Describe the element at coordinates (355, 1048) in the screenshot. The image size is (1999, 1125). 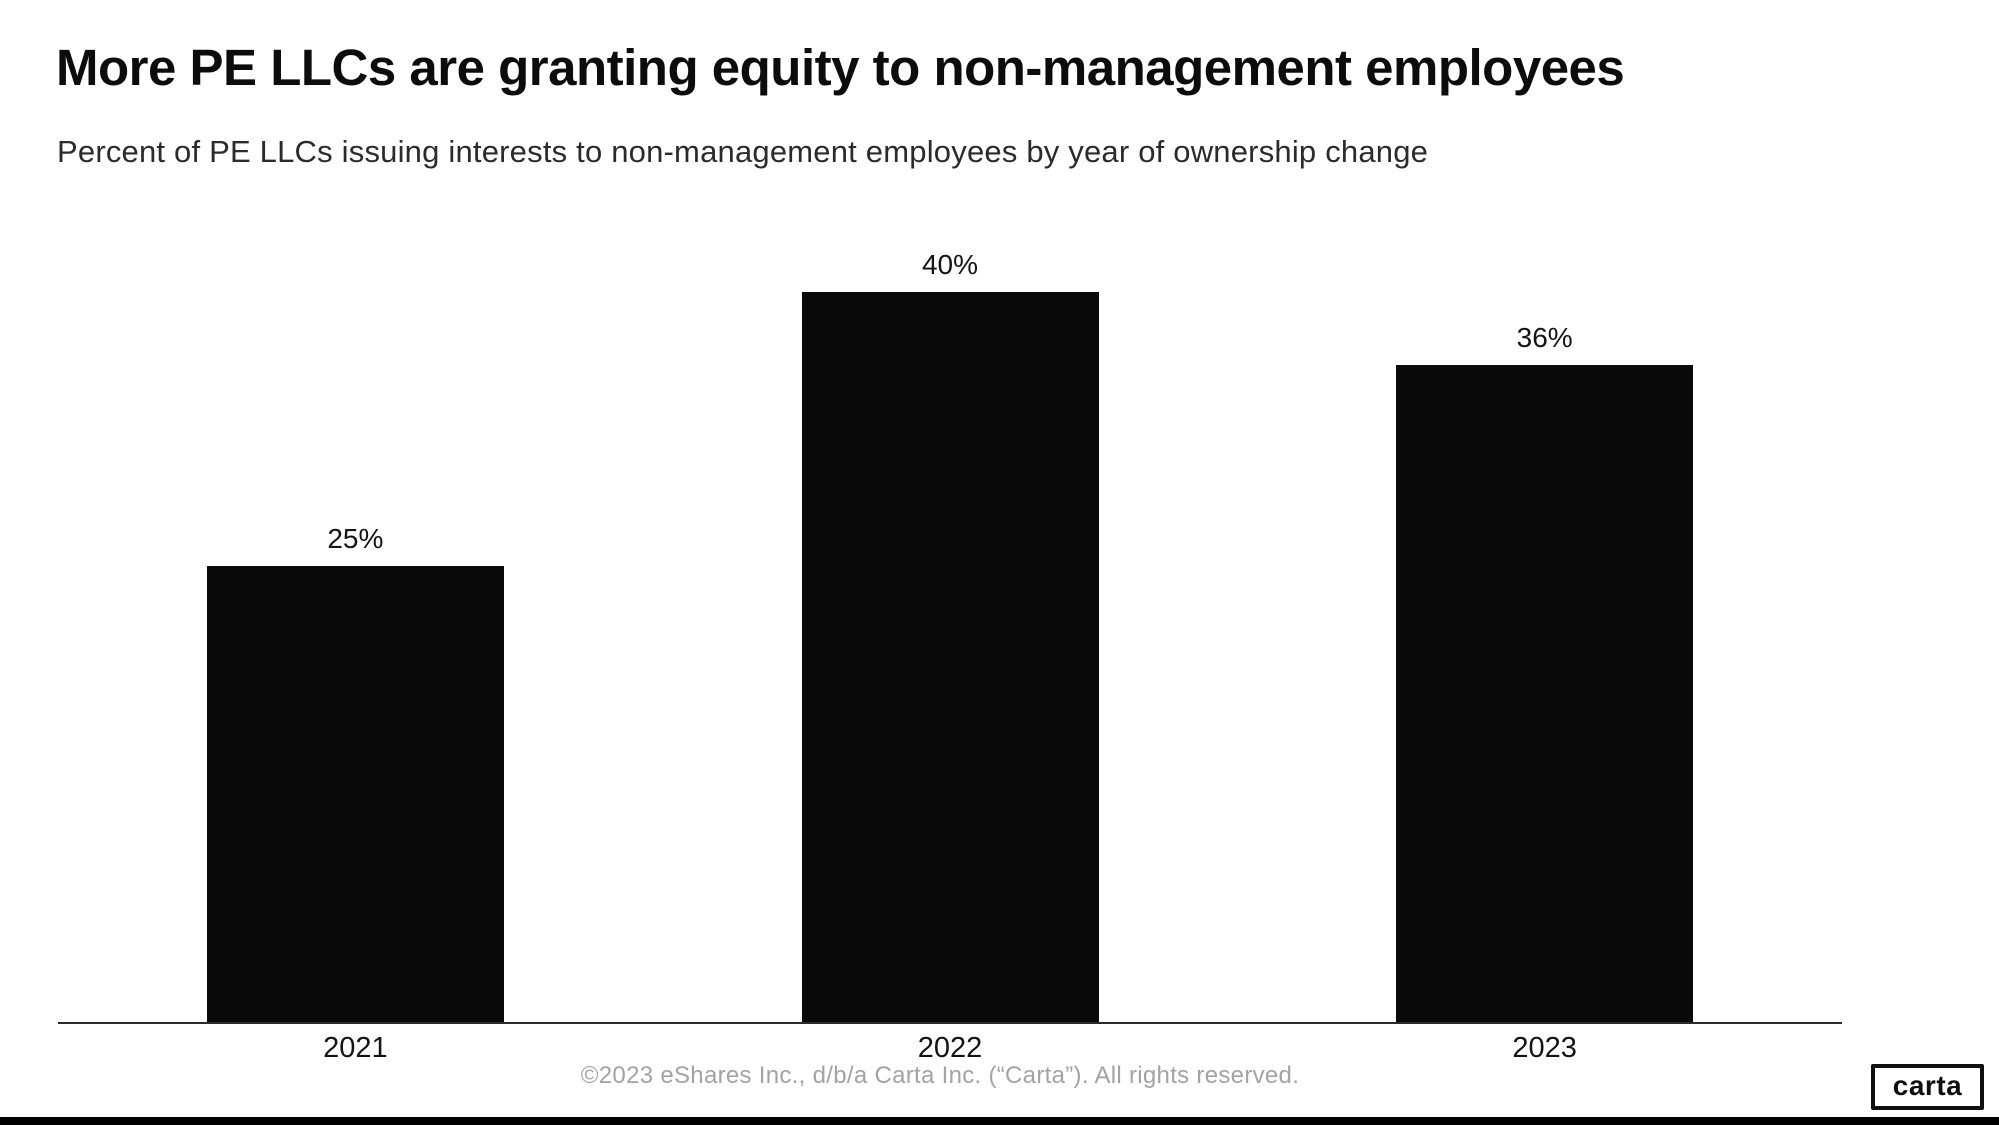
I see `x-axis-label-2021: 2021` at that location.